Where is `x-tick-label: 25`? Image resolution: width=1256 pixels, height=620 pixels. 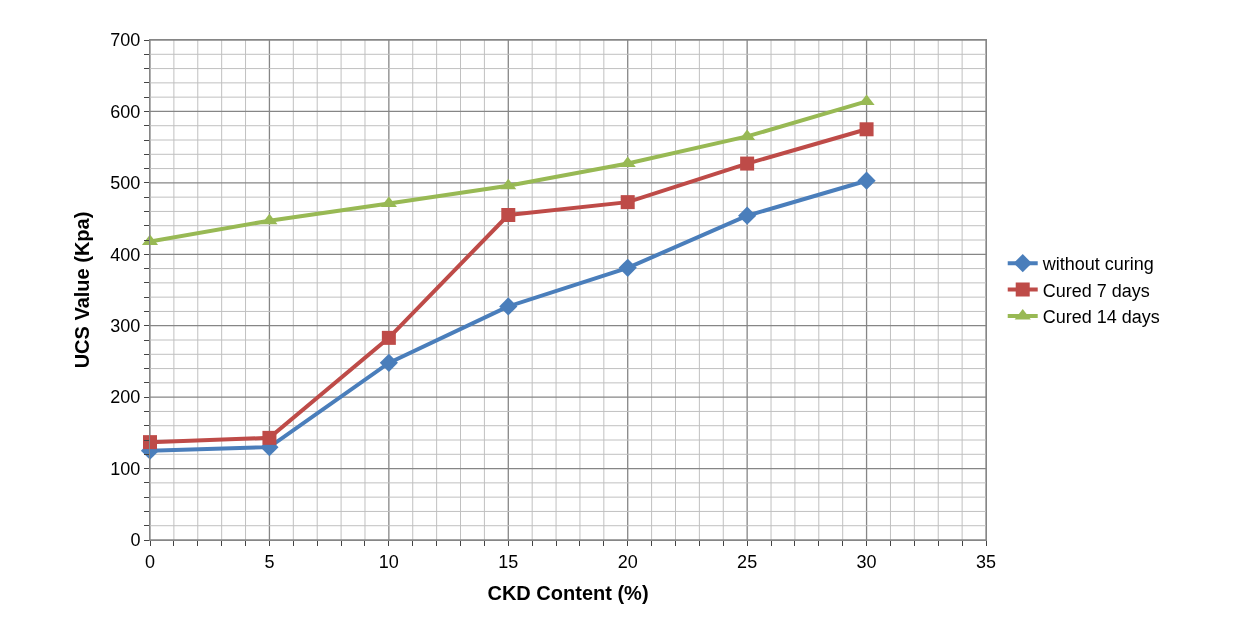 x-tick-label: 25 is located at coordinates (747, 561).